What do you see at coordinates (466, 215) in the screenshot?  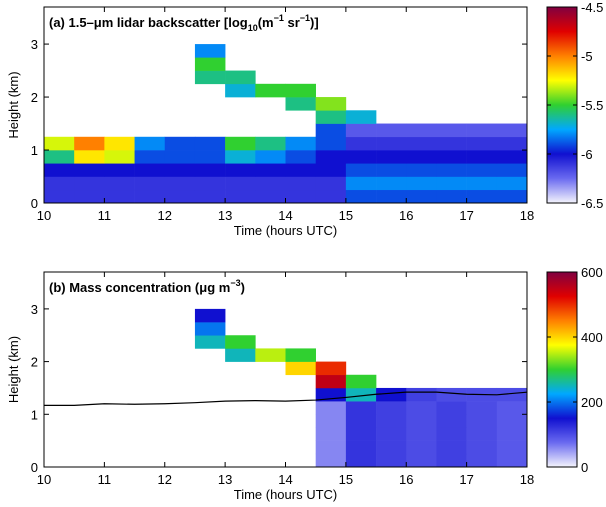 I see `x-tick-label: 17` at bounding box center [466, 215].